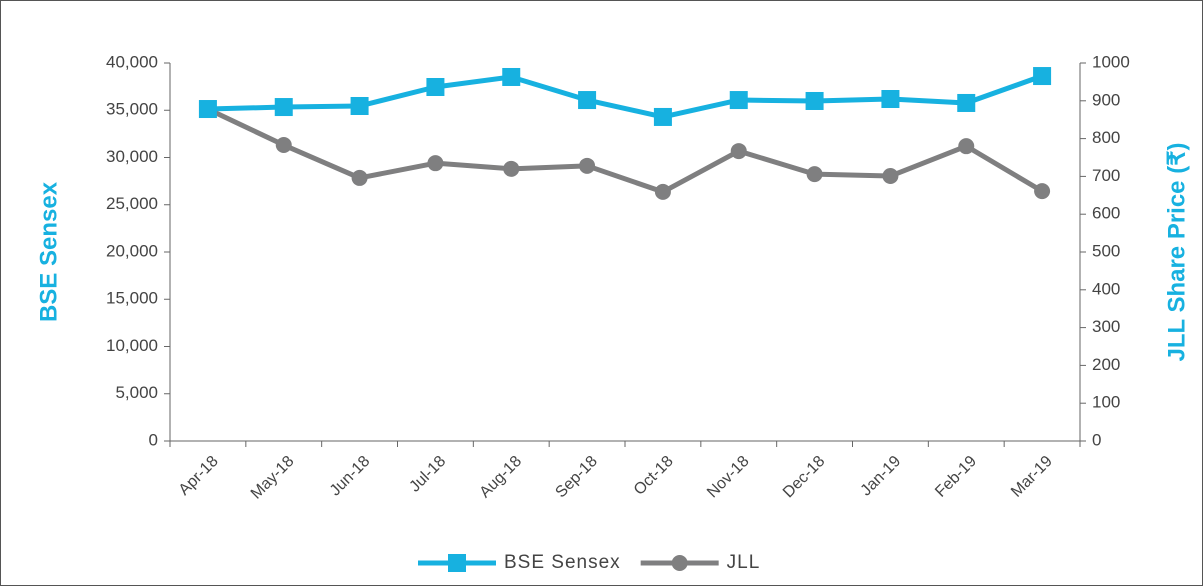 This screenshot has height=586, width=1203. What do you see at coordinates (153, 439) in the screenshot?
I see `y-tick-label: 0` at bounding box center [153, 439].